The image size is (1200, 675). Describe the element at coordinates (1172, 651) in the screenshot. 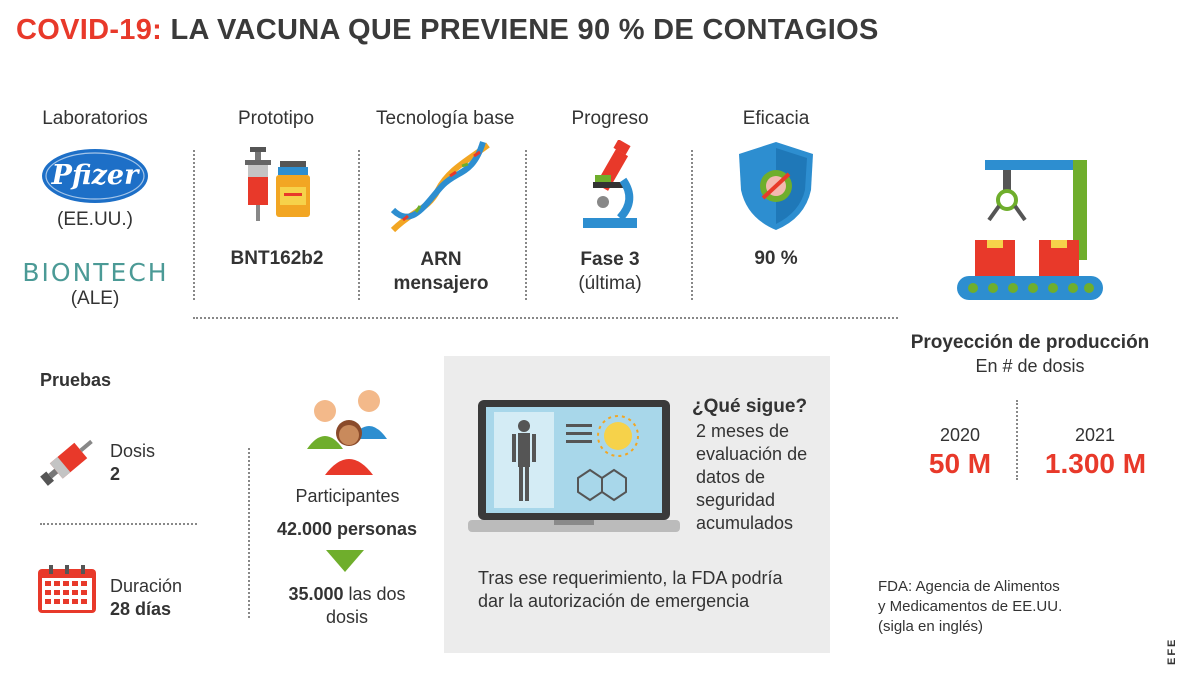

I see `credit-label: EFE` at that location.